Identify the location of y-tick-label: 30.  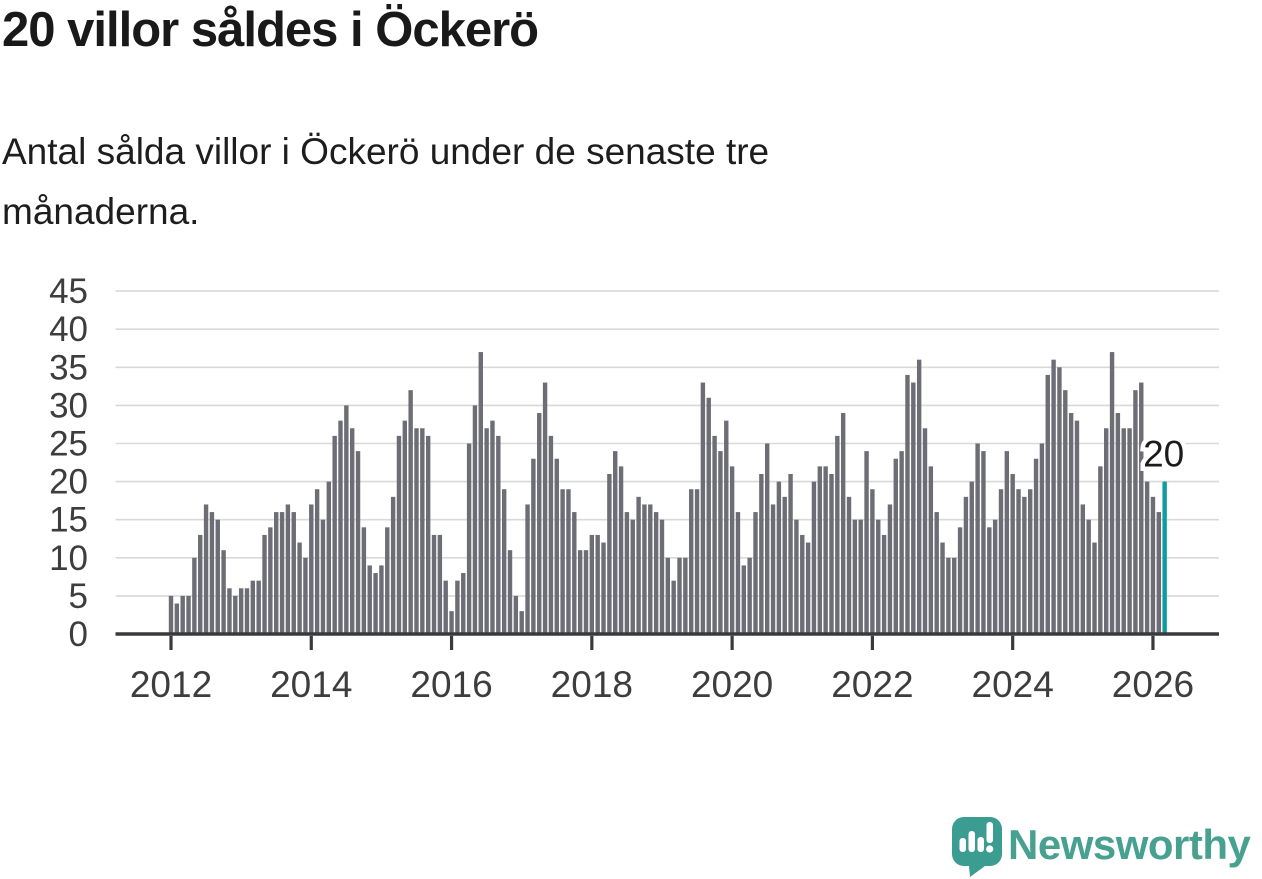
(68, 405).